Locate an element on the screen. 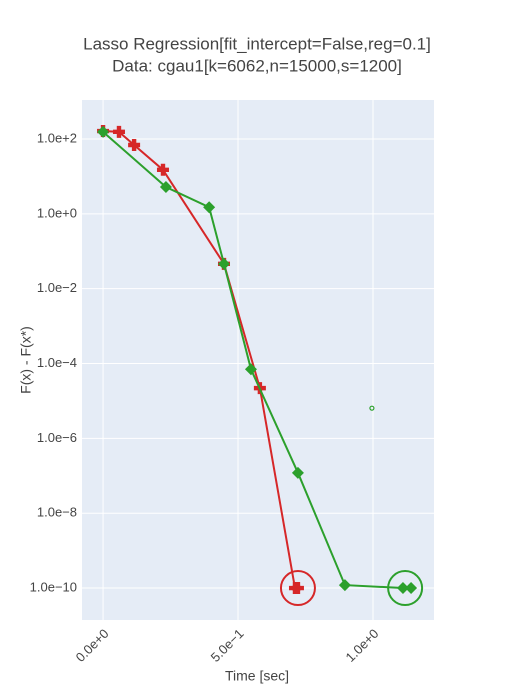  x-axis-title: Time [sec] is located at coordinates (257, 676).